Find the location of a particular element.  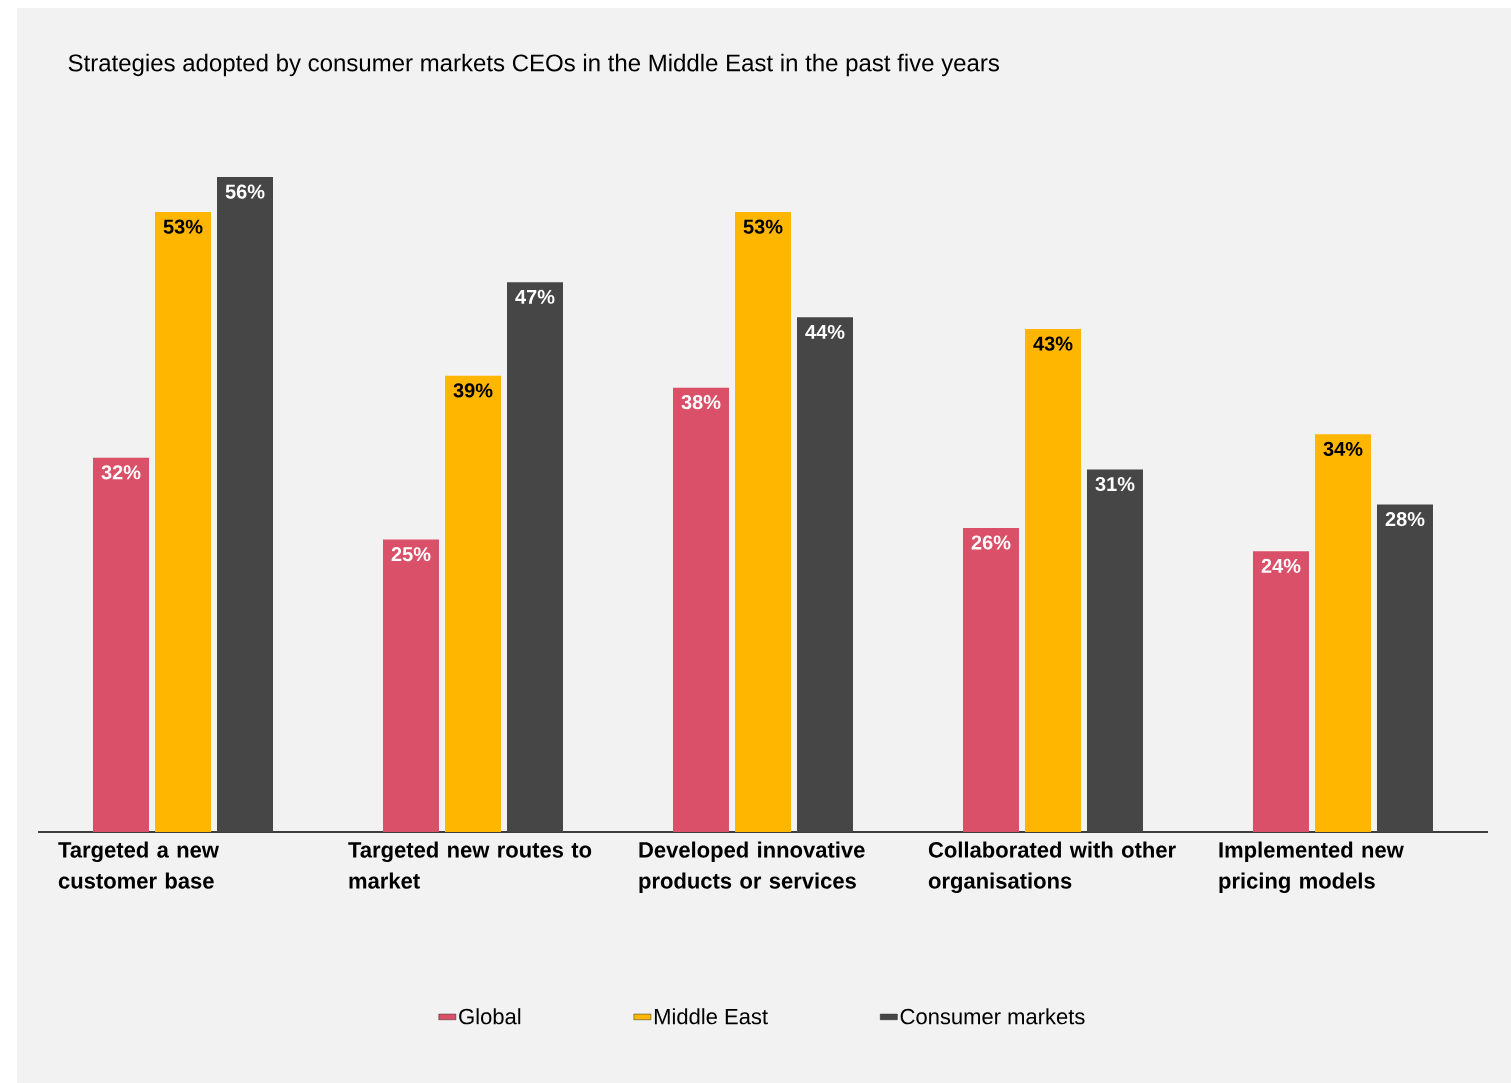

x-tick-label: Collaborated with other organisations is located at coordinates (1052, 867).